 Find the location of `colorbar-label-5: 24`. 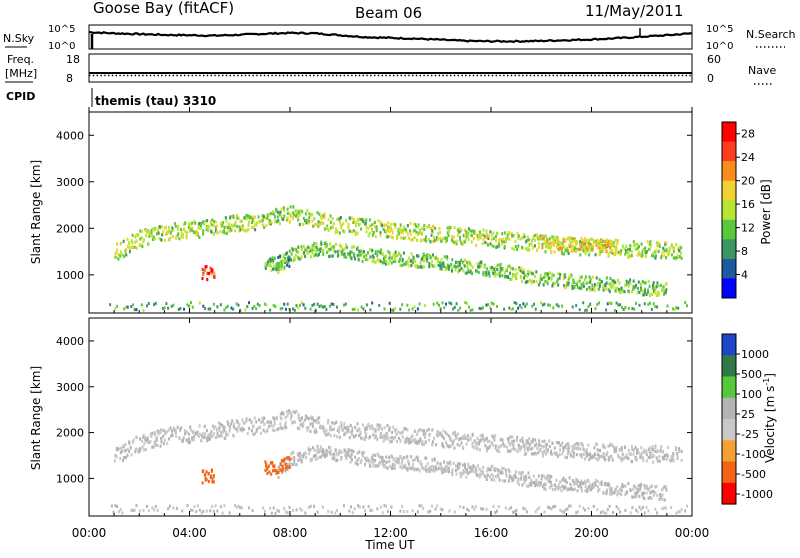

colorbar-label-5: 24 is located at coordinates (748, 157).